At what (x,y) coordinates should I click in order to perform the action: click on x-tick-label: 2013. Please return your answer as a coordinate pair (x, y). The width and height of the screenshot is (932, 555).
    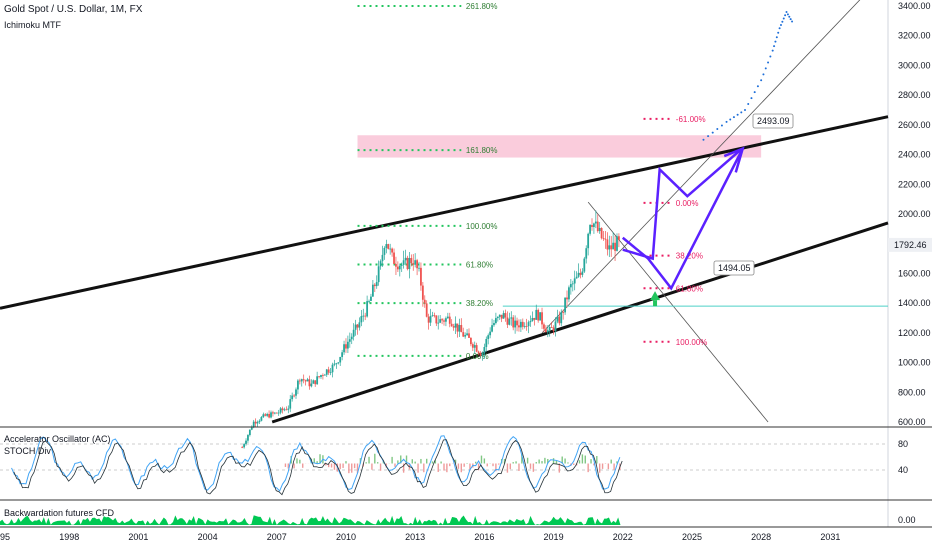
    Looking at the image, I should click on (415, 537).